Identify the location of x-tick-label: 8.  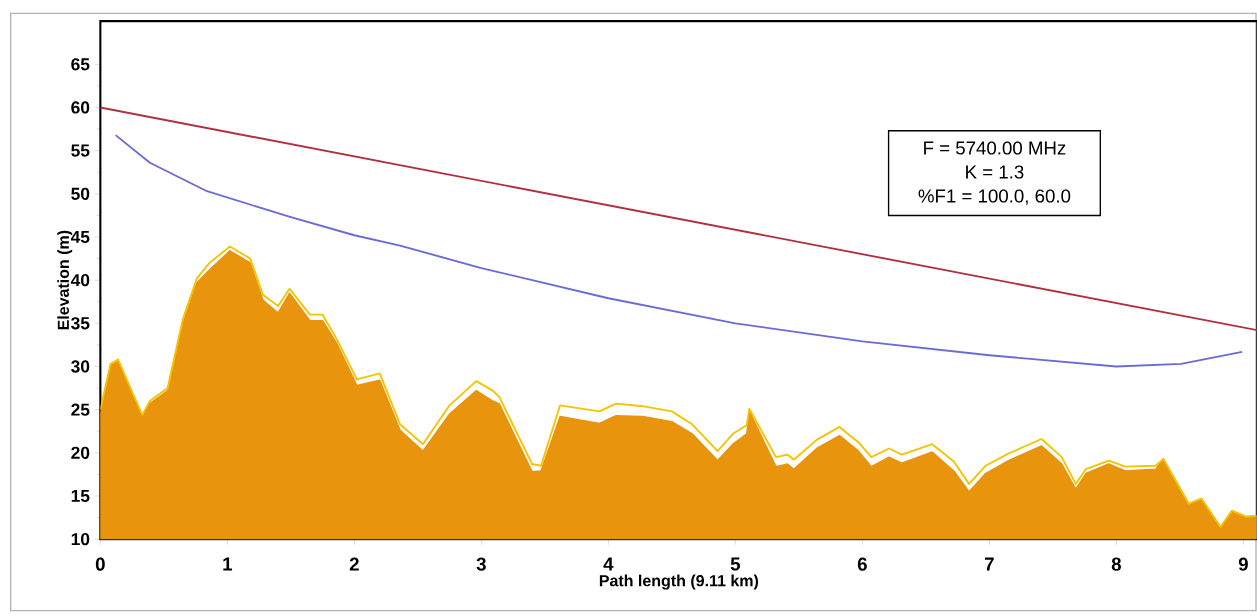
(1116, 564).